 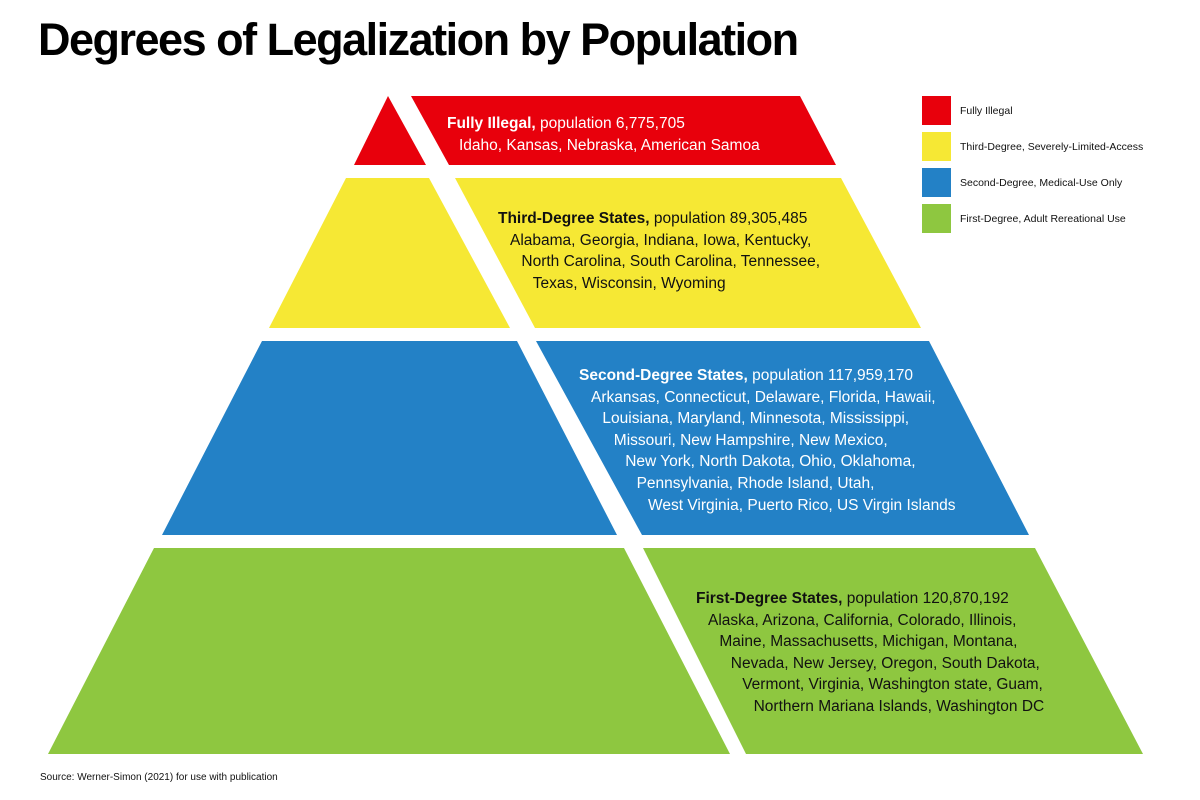 I want to click on tier-heading: Fully Illegal,, so click(x=491, y=123).